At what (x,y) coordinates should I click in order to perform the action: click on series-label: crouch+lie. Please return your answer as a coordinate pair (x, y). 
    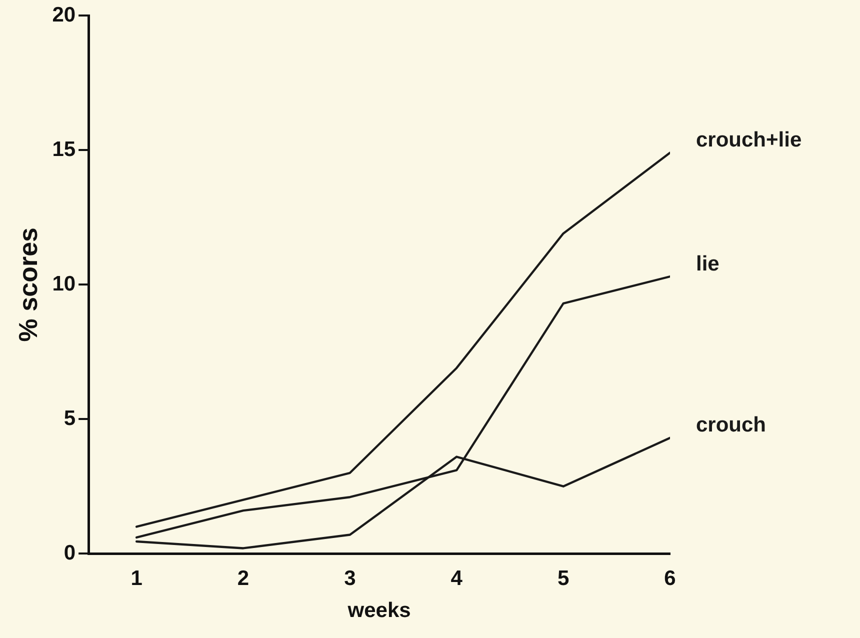
    Looking at the image, I should click on (749, 140).